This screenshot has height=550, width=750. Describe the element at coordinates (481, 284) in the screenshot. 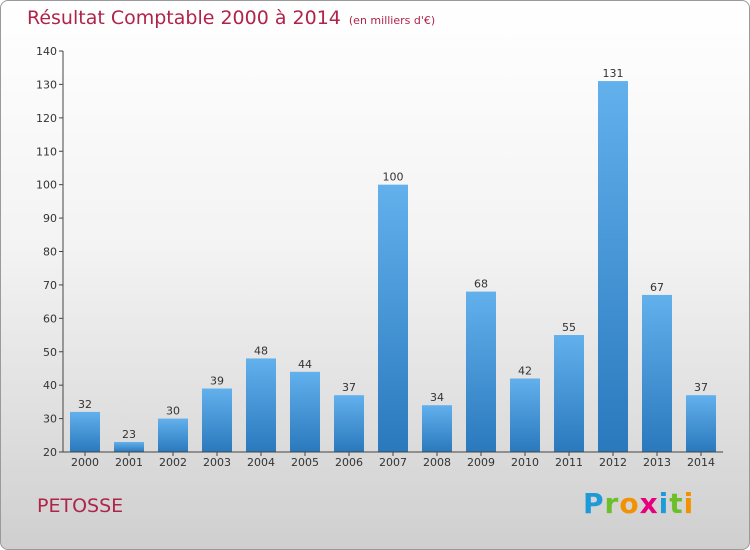

I see `bar-value-label: 68` at that location.